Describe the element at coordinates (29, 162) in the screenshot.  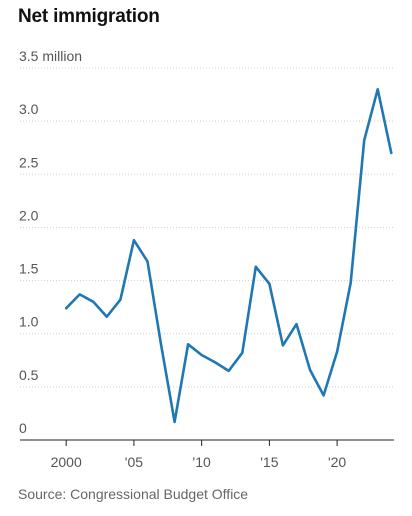
I see `y-tick-label: 2.5` at that location.